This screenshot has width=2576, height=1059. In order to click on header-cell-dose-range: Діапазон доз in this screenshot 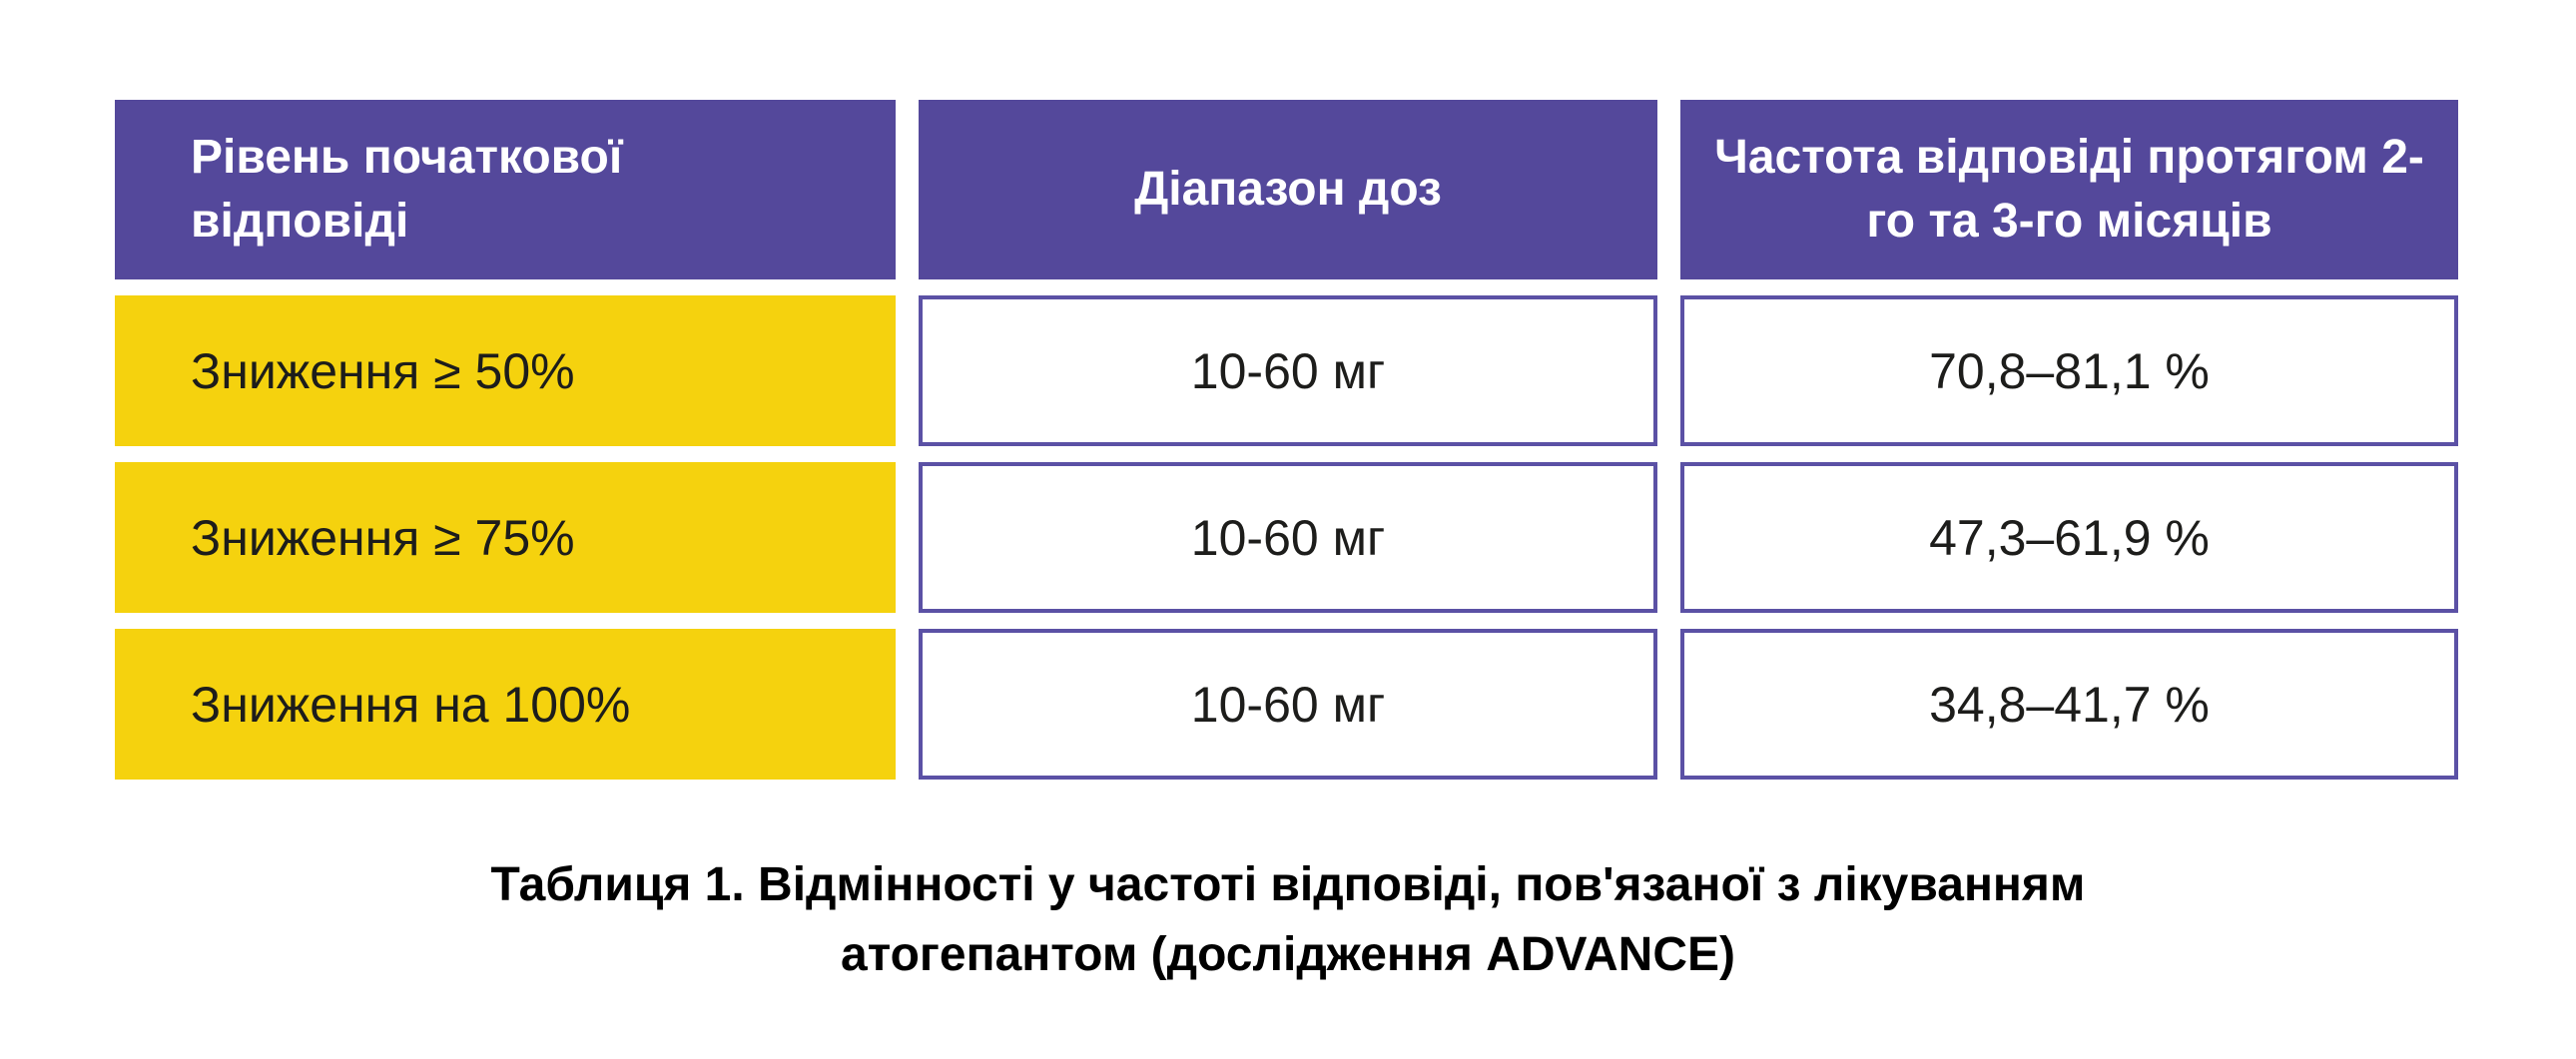, I will do `click(1288, 189)`.